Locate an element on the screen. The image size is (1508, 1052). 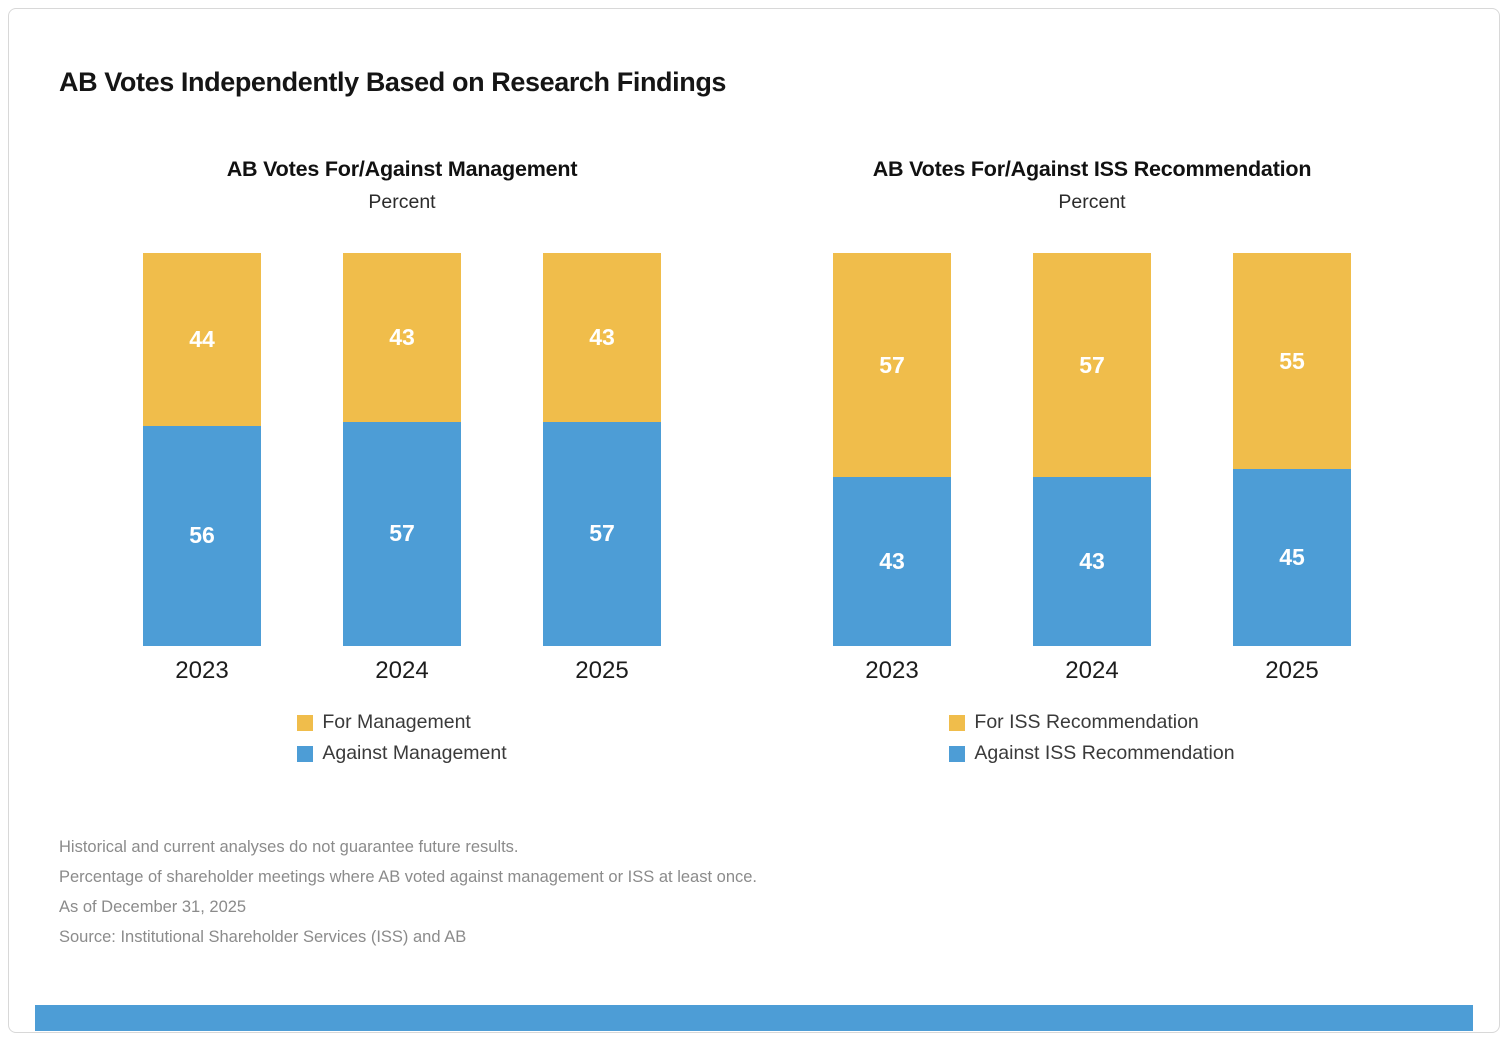
footer-accent-bar is located at coordinates (754, 1018).